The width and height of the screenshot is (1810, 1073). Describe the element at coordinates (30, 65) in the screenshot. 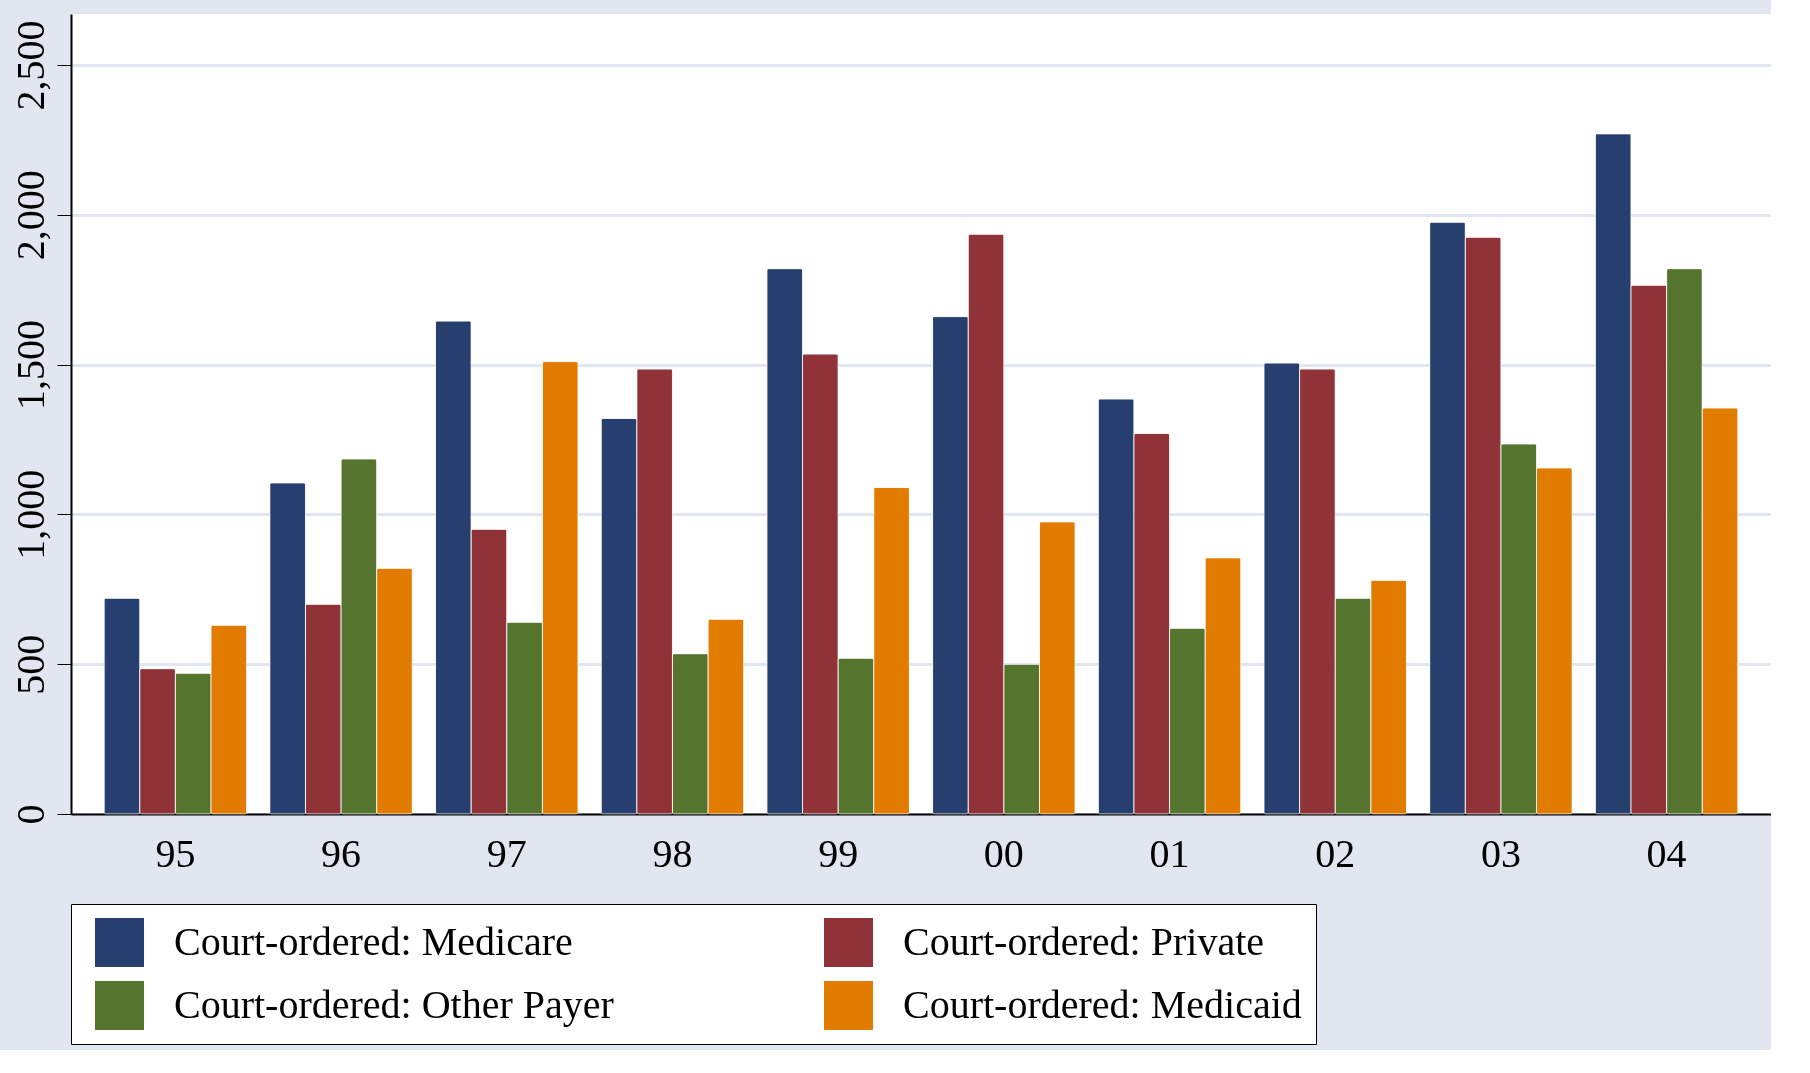

I see `y-tick-label: 2,500` at that location.